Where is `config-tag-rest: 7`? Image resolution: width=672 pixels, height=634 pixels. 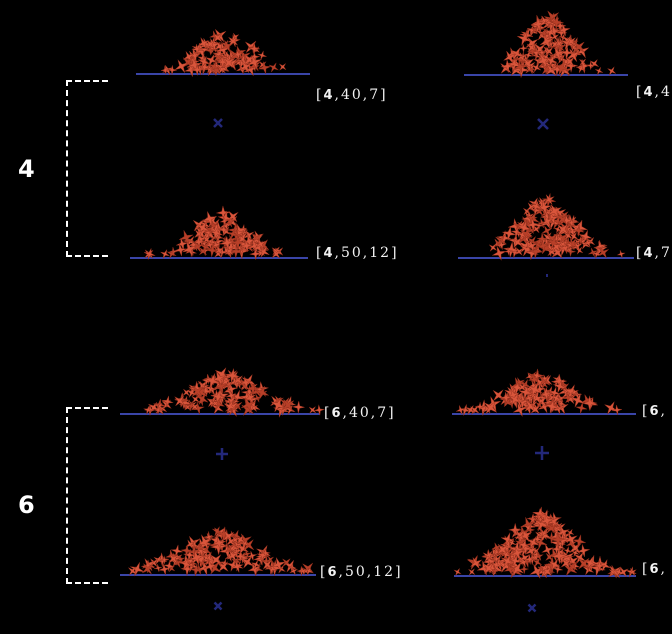 config-tag-rest: 7 is located at coordinates (666, 253).